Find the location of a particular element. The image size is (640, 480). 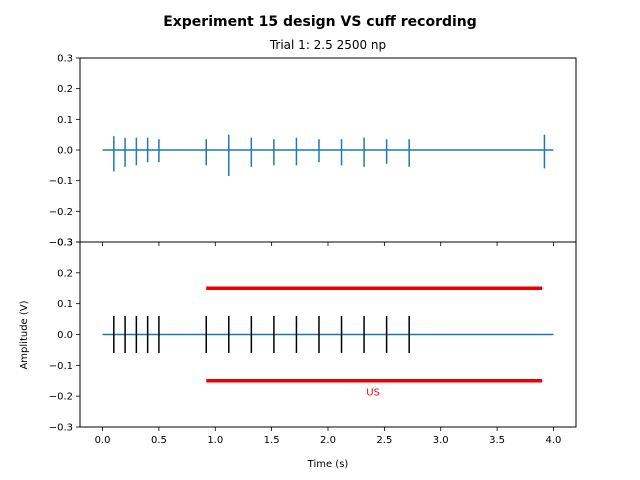

us-annotation: US is located at coordinates (373, 393).